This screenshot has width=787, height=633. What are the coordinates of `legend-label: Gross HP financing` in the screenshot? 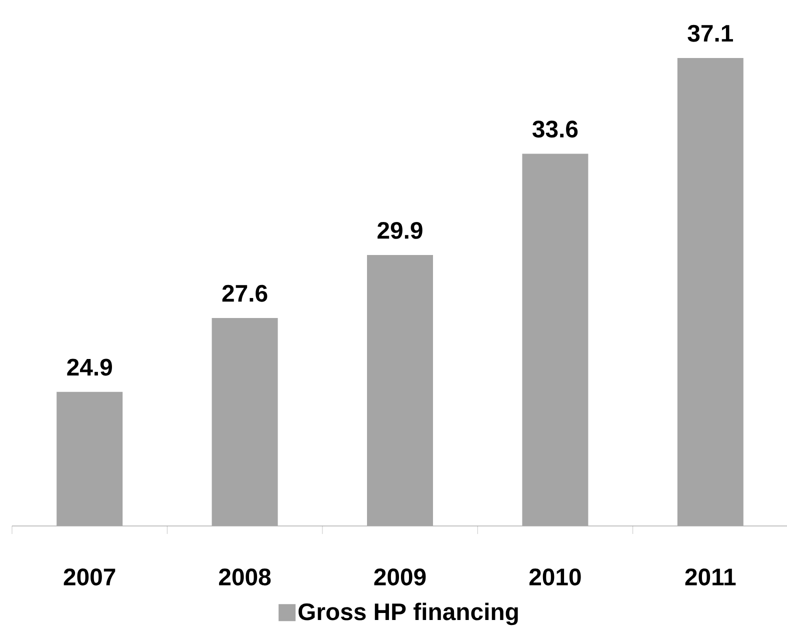 It's located at (408, 614).